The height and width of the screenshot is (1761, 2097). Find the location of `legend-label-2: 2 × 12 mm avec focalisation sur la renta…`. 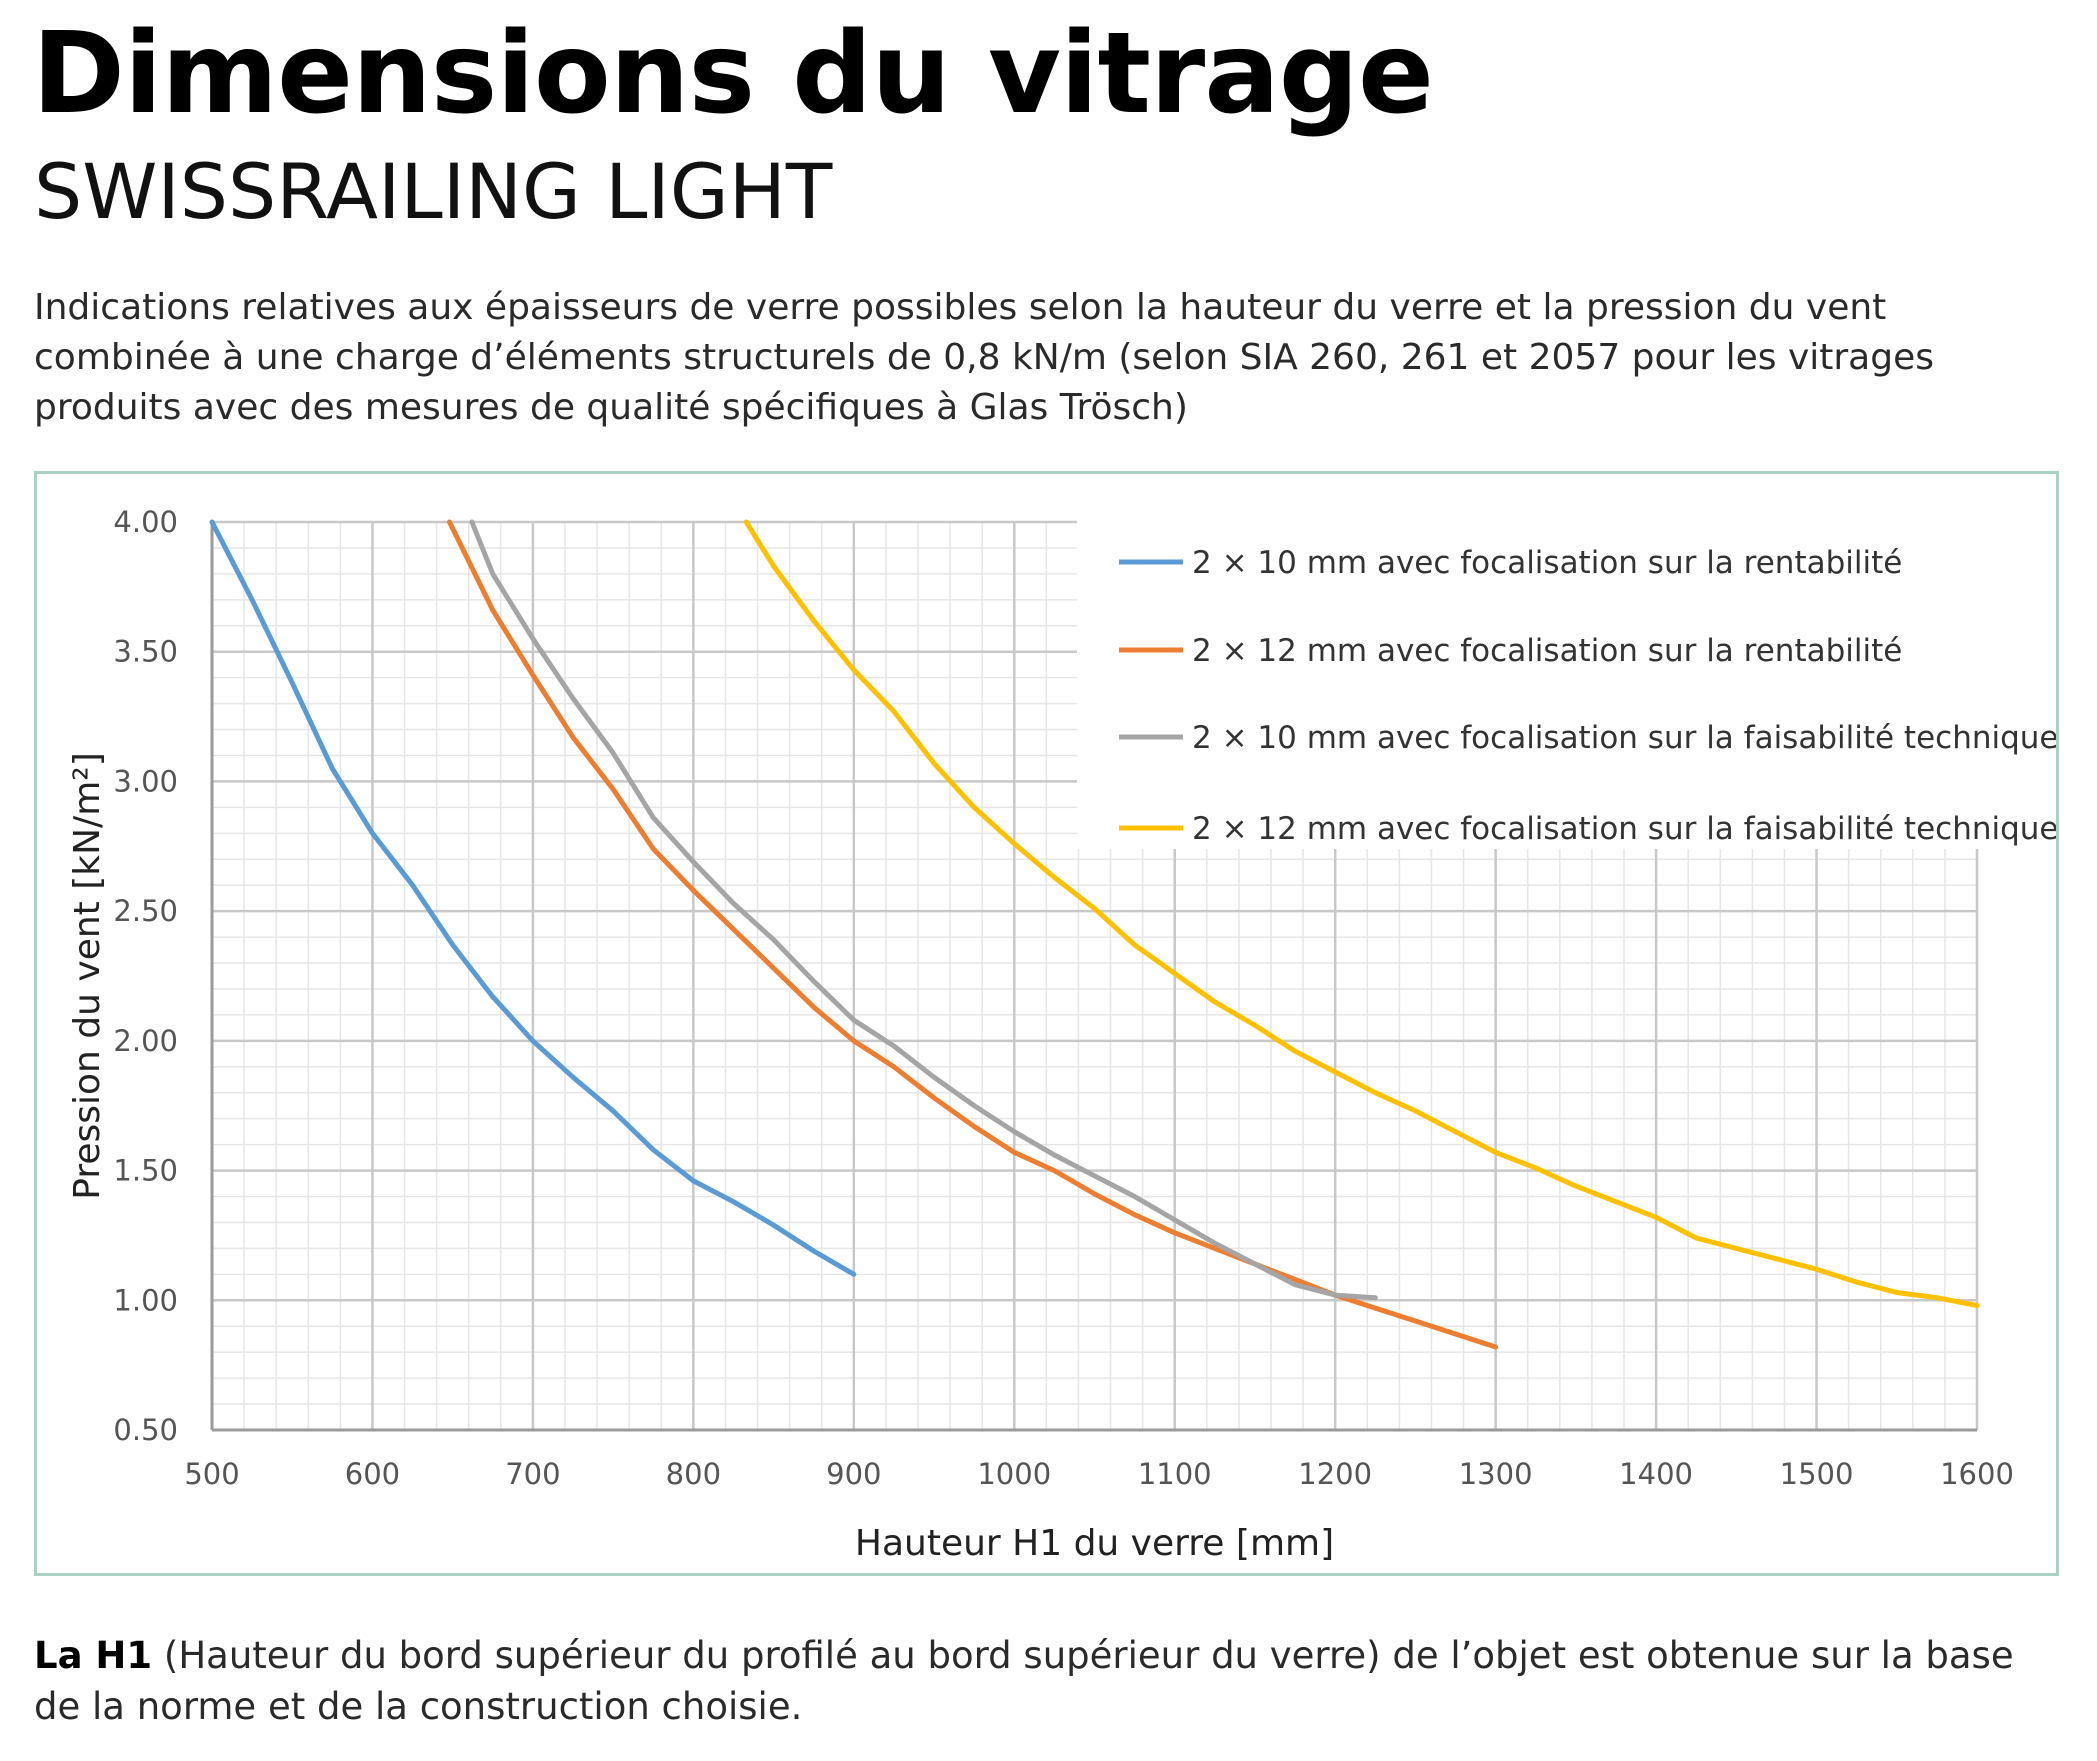

legend-label-2: 2 × 12 mm avec focalisation sur la renta… is located at coordinates (1547, 651).